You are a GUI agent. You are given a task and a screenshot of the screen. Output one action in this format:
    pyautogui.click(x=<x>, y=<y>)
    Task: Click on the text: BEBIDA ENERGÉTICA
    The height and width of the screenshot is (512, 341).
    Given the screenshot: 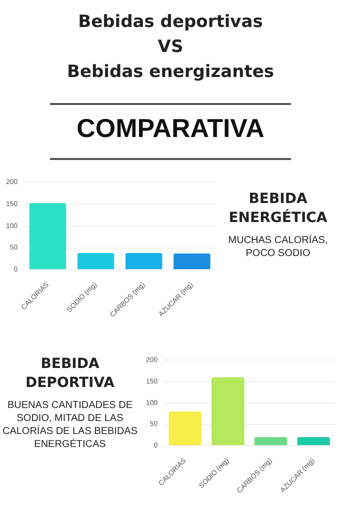 What is the action you would take?
    pyautogui.click(x=278, y=209)
    